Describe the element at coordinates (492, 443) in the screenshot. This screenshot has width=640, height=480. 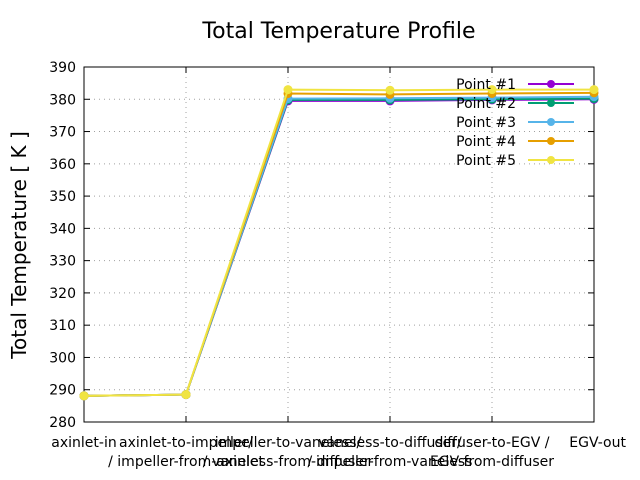
I see `x-tick-label: diffuser-to-EGV /` at that location.